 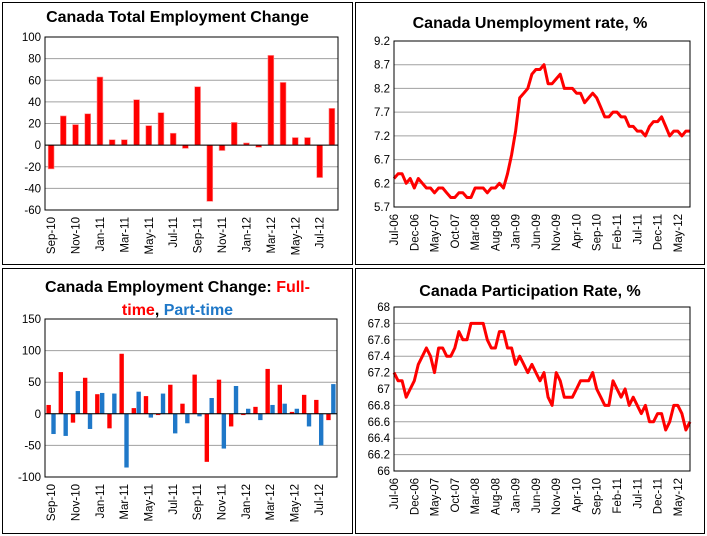 What do you see at coordinates (577, 231) in the screenshot?
I see `x-tick-label: Apr-10` at bounding box center [577, 231].